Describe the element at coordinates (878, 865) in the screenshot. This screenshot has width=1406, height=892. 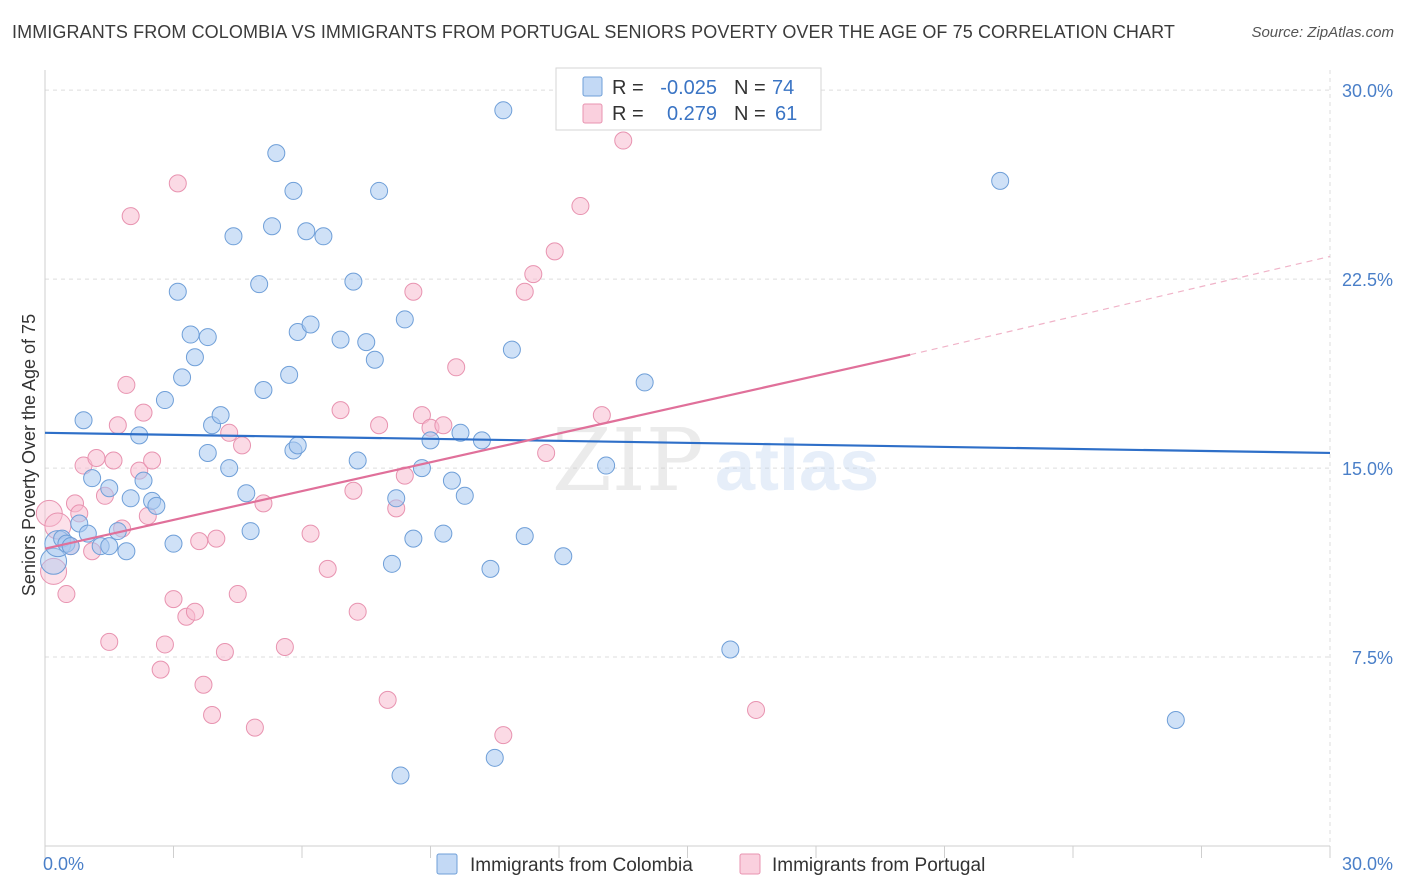
I see `bottom-legend-label-portugal: Immigrants from Portugal` at that location.